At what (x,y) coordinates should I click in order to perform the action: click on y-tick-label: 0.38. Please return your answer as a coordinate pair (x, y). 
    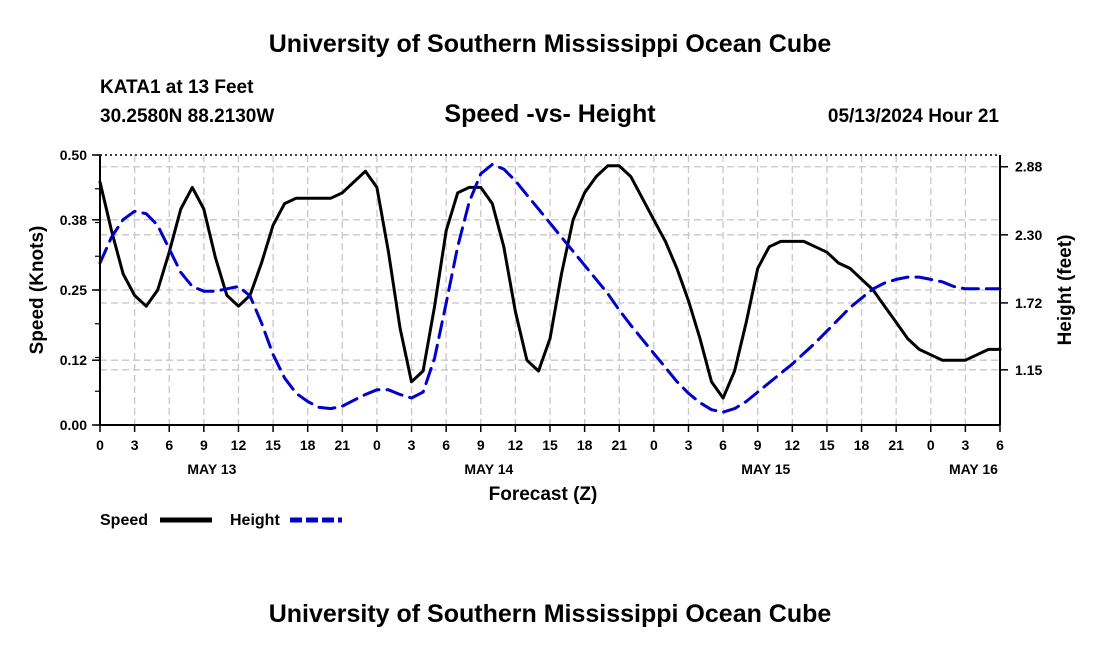
    Looking at the image, I should click on (73, 220).